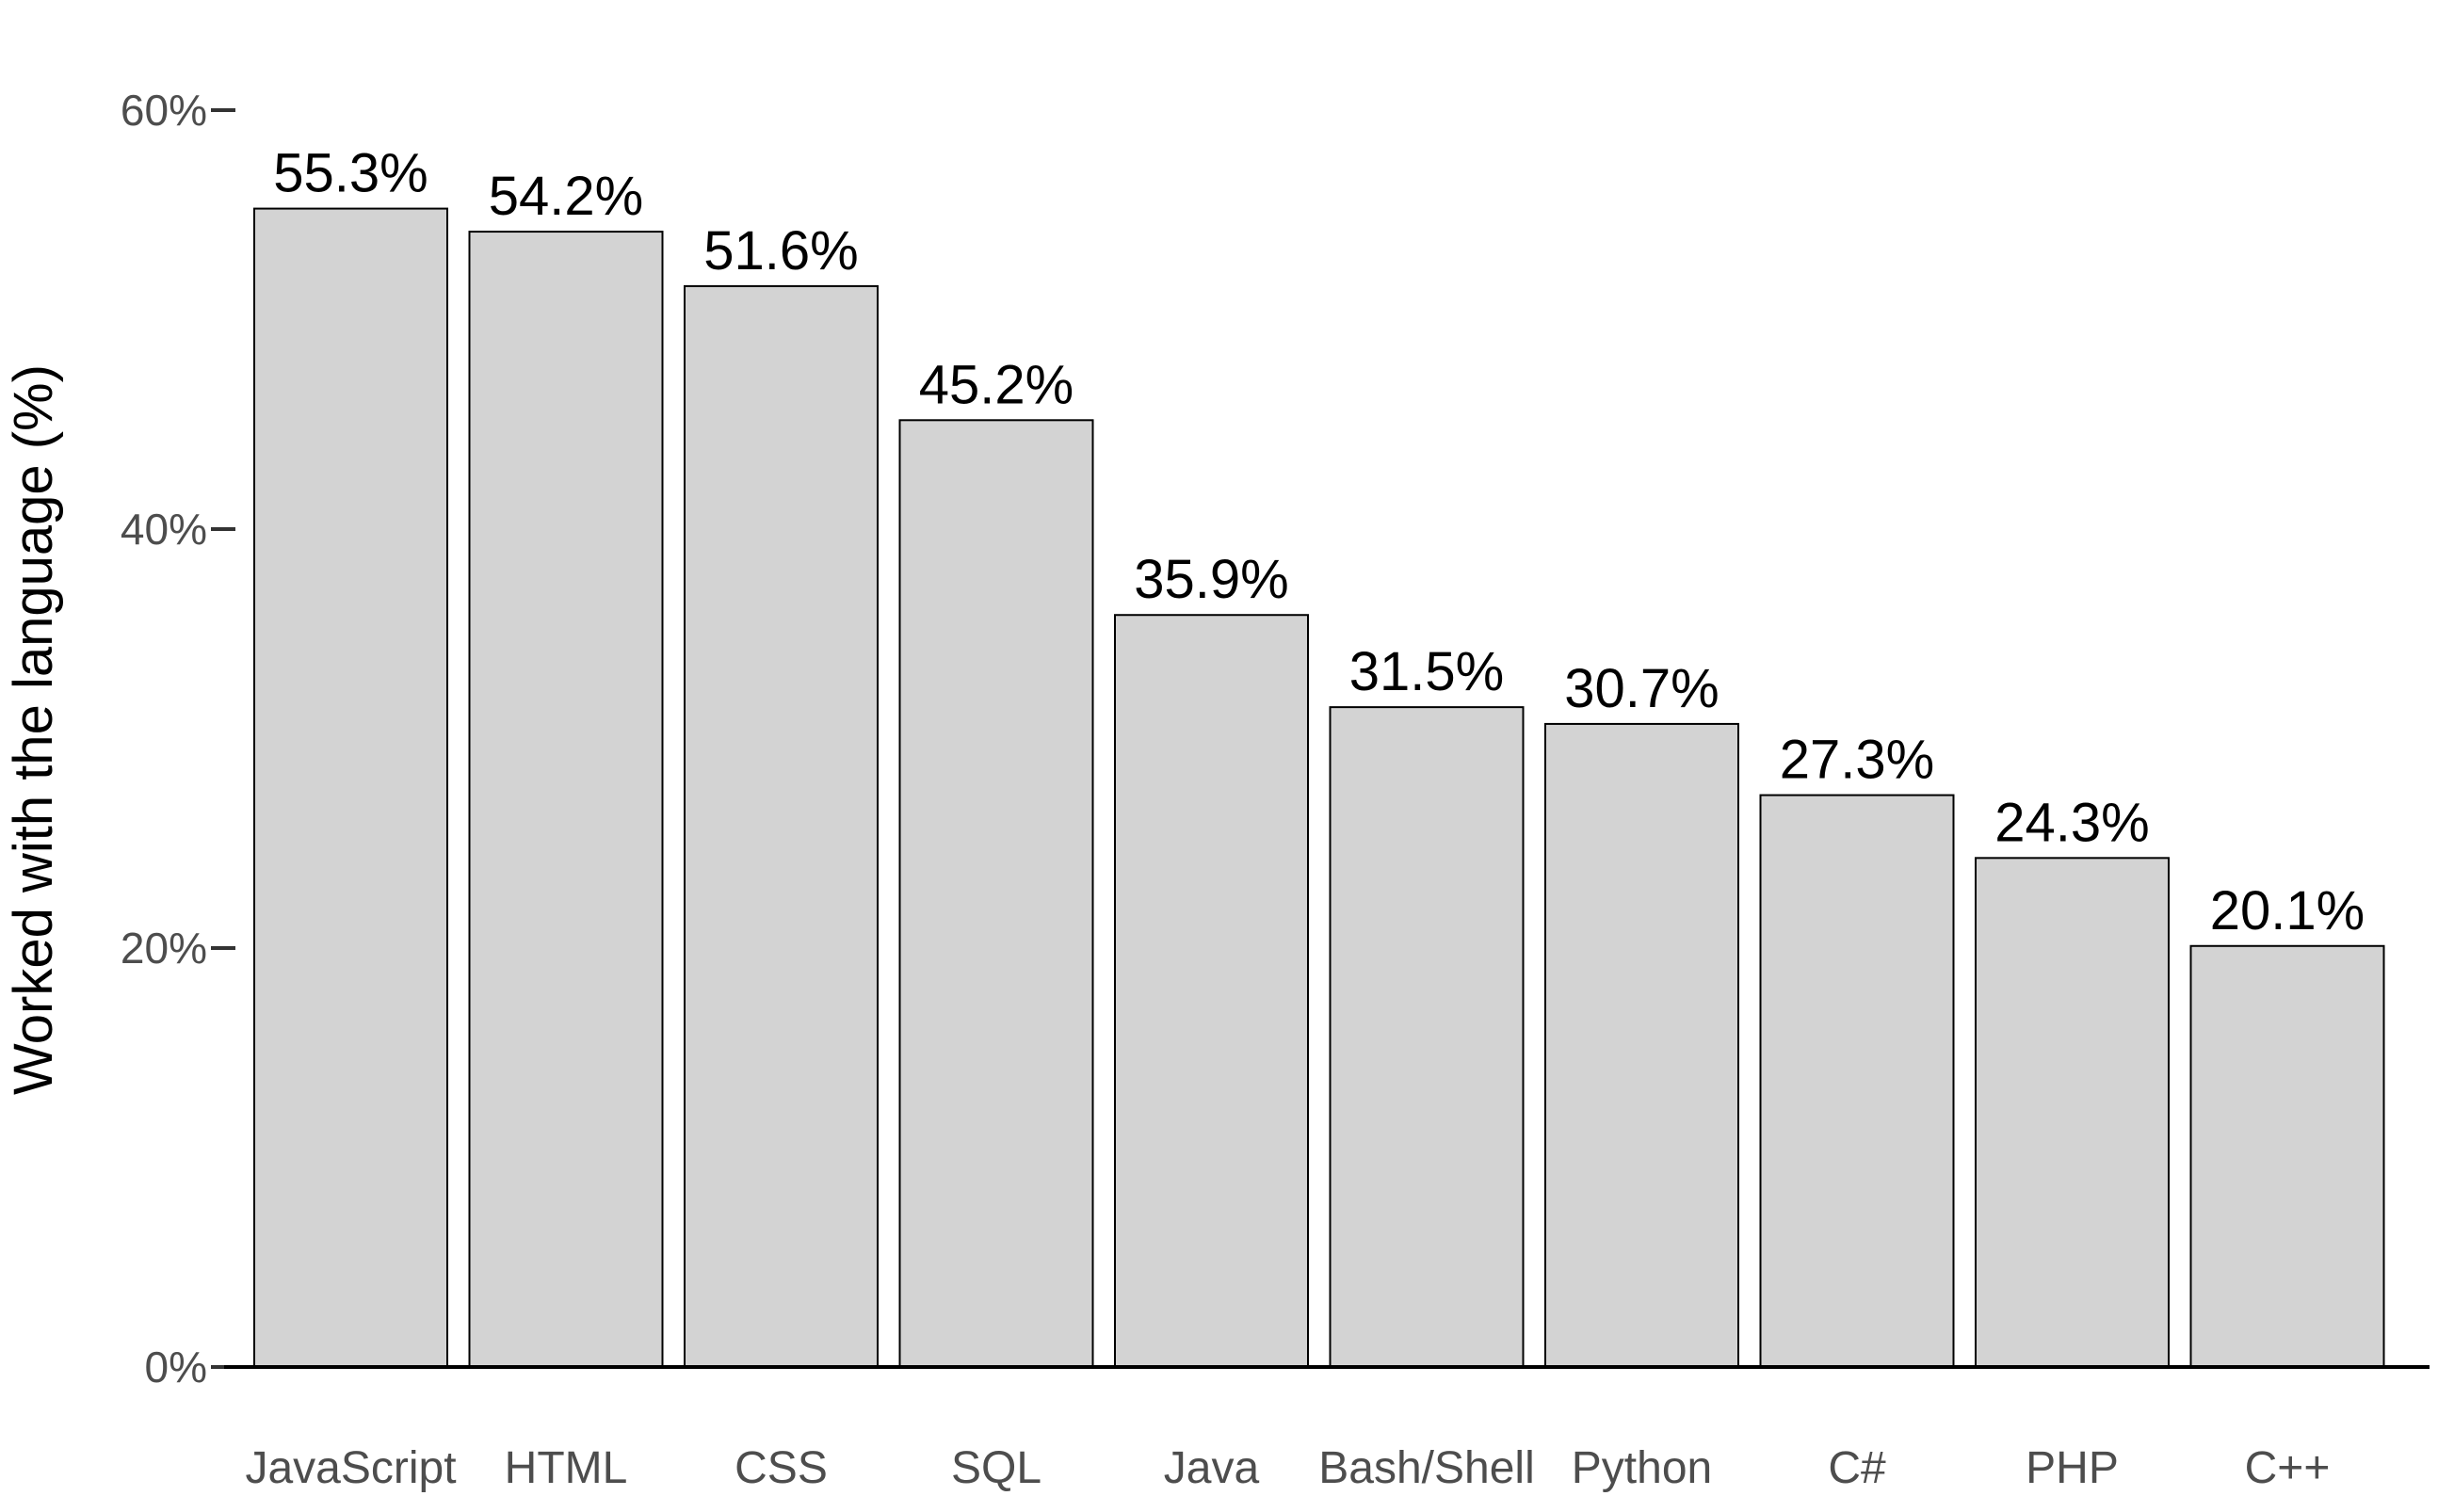 This screenshot has height=1512, width=2454. Describe the element at coordinates (2072, 1468) in the screenshot. I see `x-tick-label: PHP` at that location.